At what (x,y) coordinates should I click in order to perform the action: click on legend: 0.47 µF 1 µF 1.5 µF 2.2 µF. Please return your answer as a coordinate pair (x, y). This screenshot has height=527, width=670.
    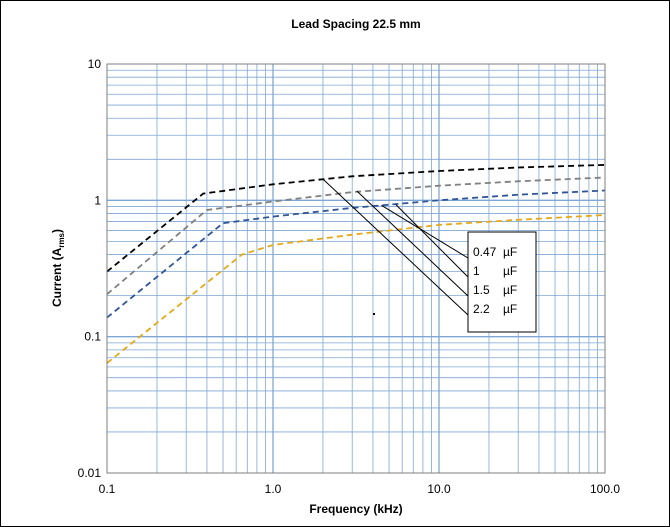
    Looking at the image, I should click on (502, 282).